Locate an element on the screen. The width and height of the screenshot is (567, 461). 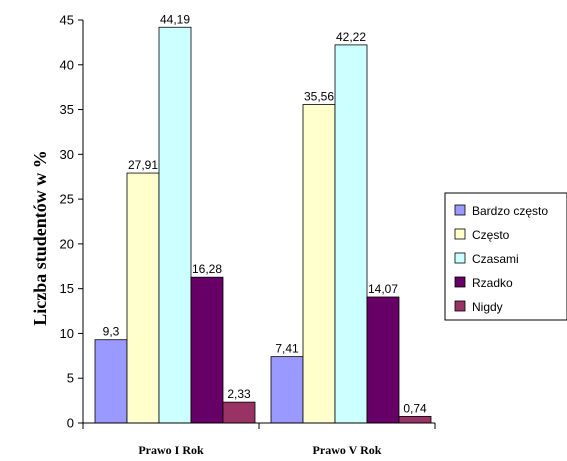
y-tick-label: 40 is located at coordinates (67, 64).